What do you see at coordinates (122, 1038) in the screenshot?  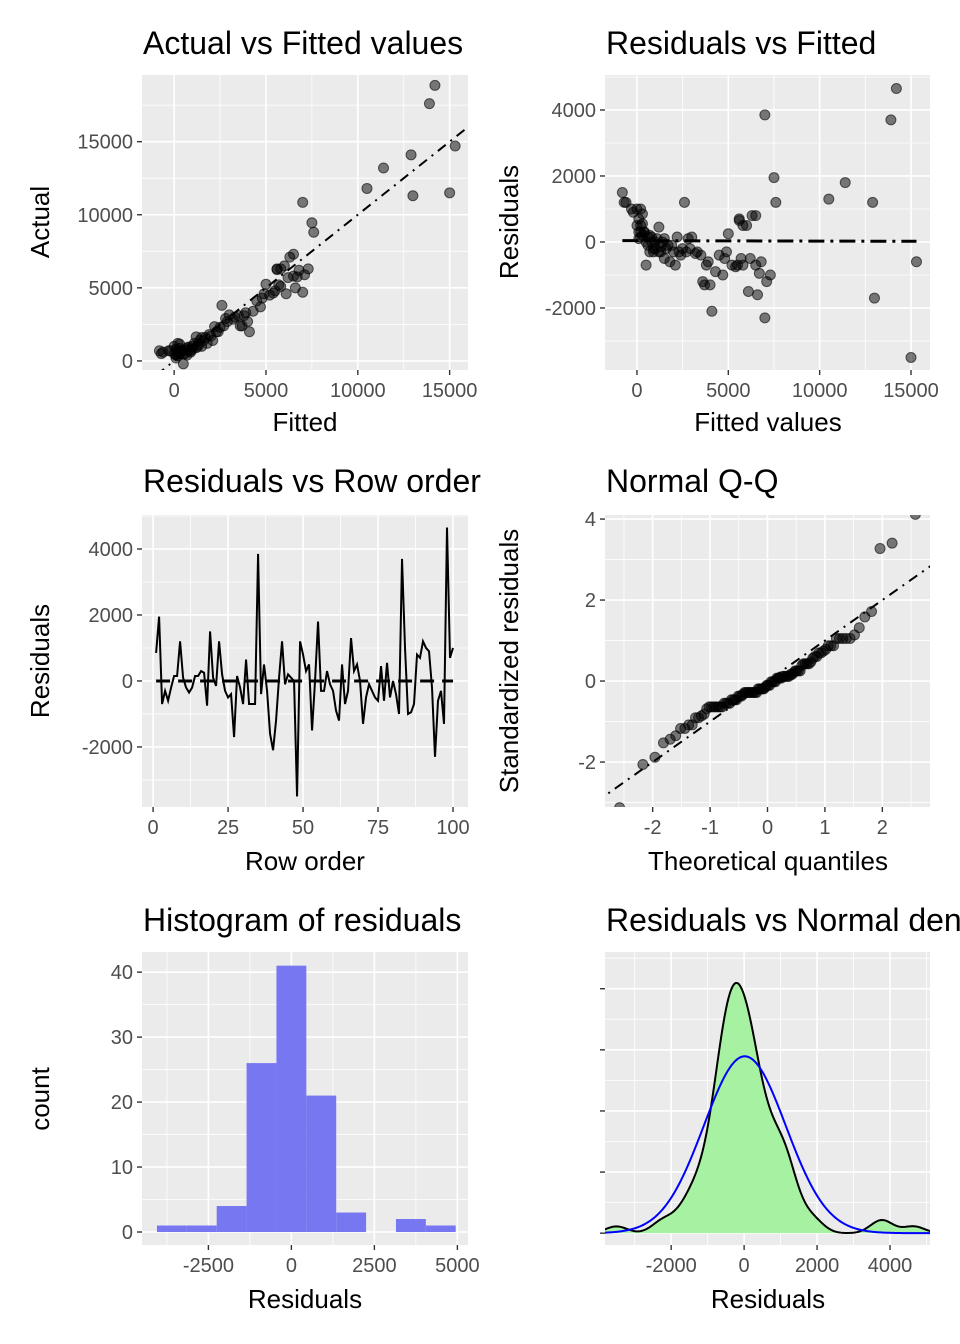 I see `y-tick-label: 30` at bounding box center [122, 1038].